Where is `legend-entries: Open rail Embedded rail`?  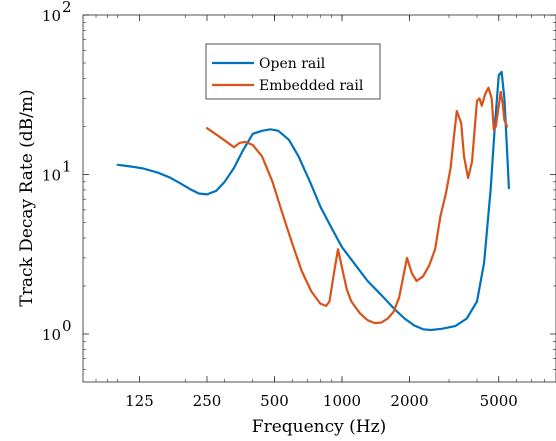
legend-entries: Open rail Embedded rail is located at coordinates (288, 75).